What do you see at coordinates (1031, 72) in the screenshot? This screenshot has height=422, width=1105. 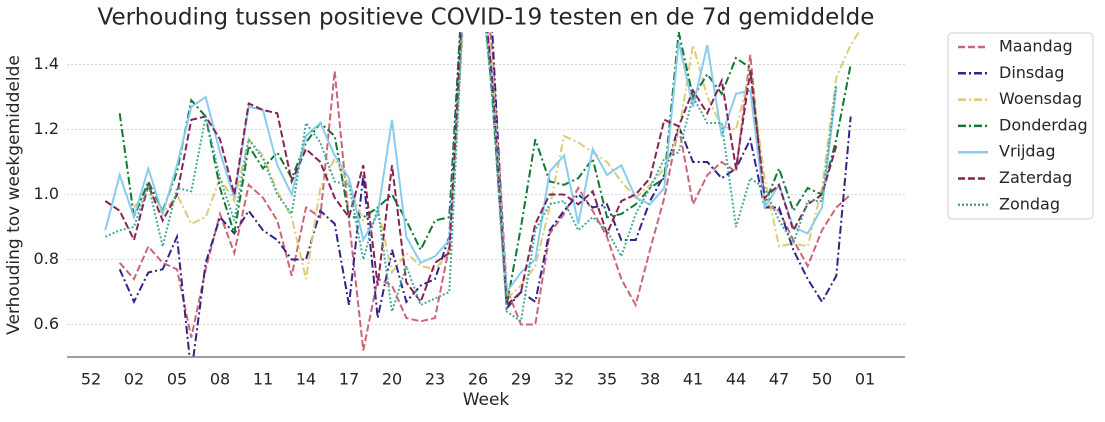 I see `legend-label: Dinsdag` at bounding box center [1031, 72].